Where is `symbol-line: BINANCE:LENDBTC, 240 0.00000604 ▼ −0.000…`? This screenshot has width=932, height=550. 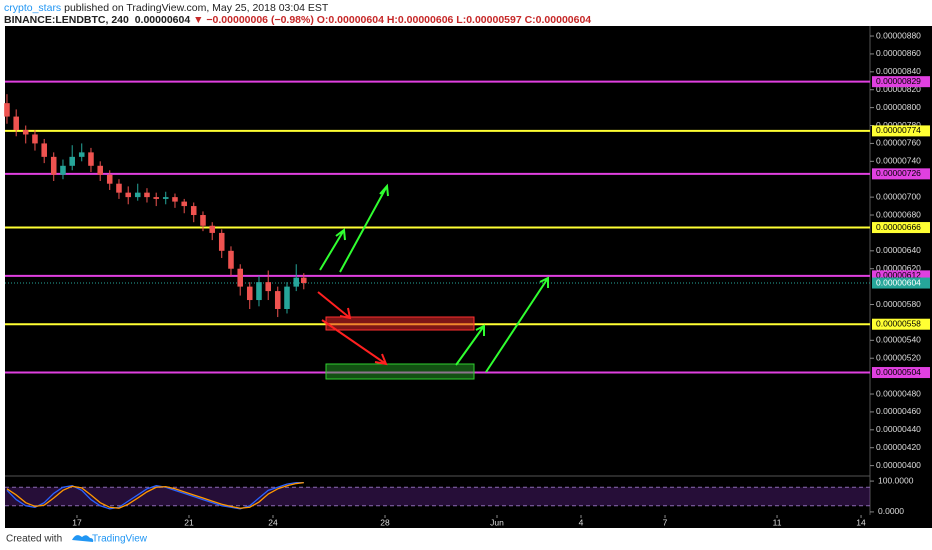
symbol-line: BINANCE:LENDBTC, 240 0.00000604 ▼ −0.000… is located at coordinates (297, 20).